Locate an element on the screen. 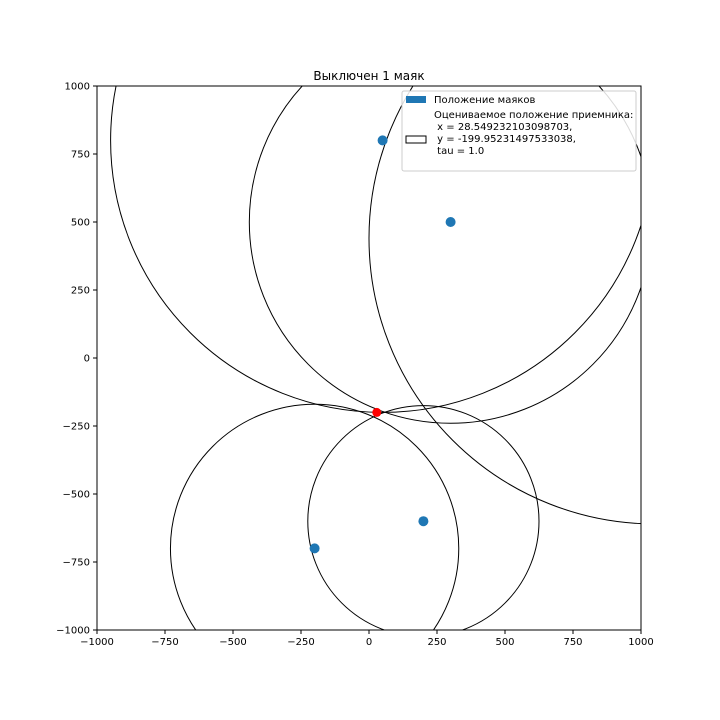 This screenshot has height=720, width=720. chart-title: Выключен 1 маяк is located at coordinates (368, 76).